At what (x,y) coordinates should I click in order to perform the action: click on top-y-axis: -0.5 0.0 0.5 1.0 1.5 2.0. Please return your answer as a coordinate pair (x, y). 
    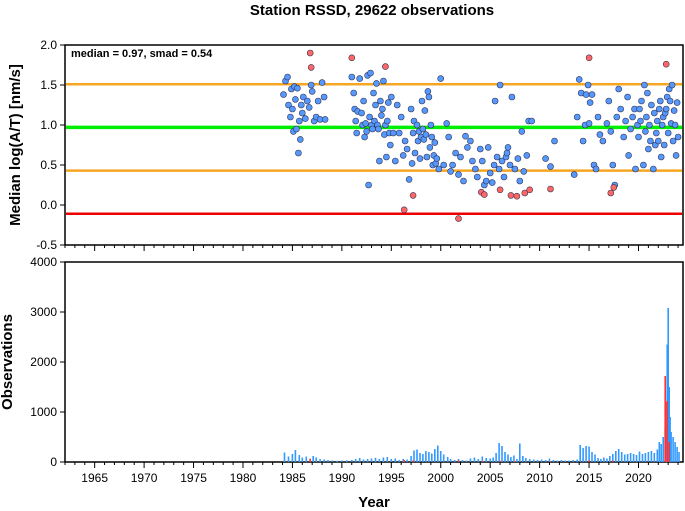
    Looking at the image, I should click on (50, 145).